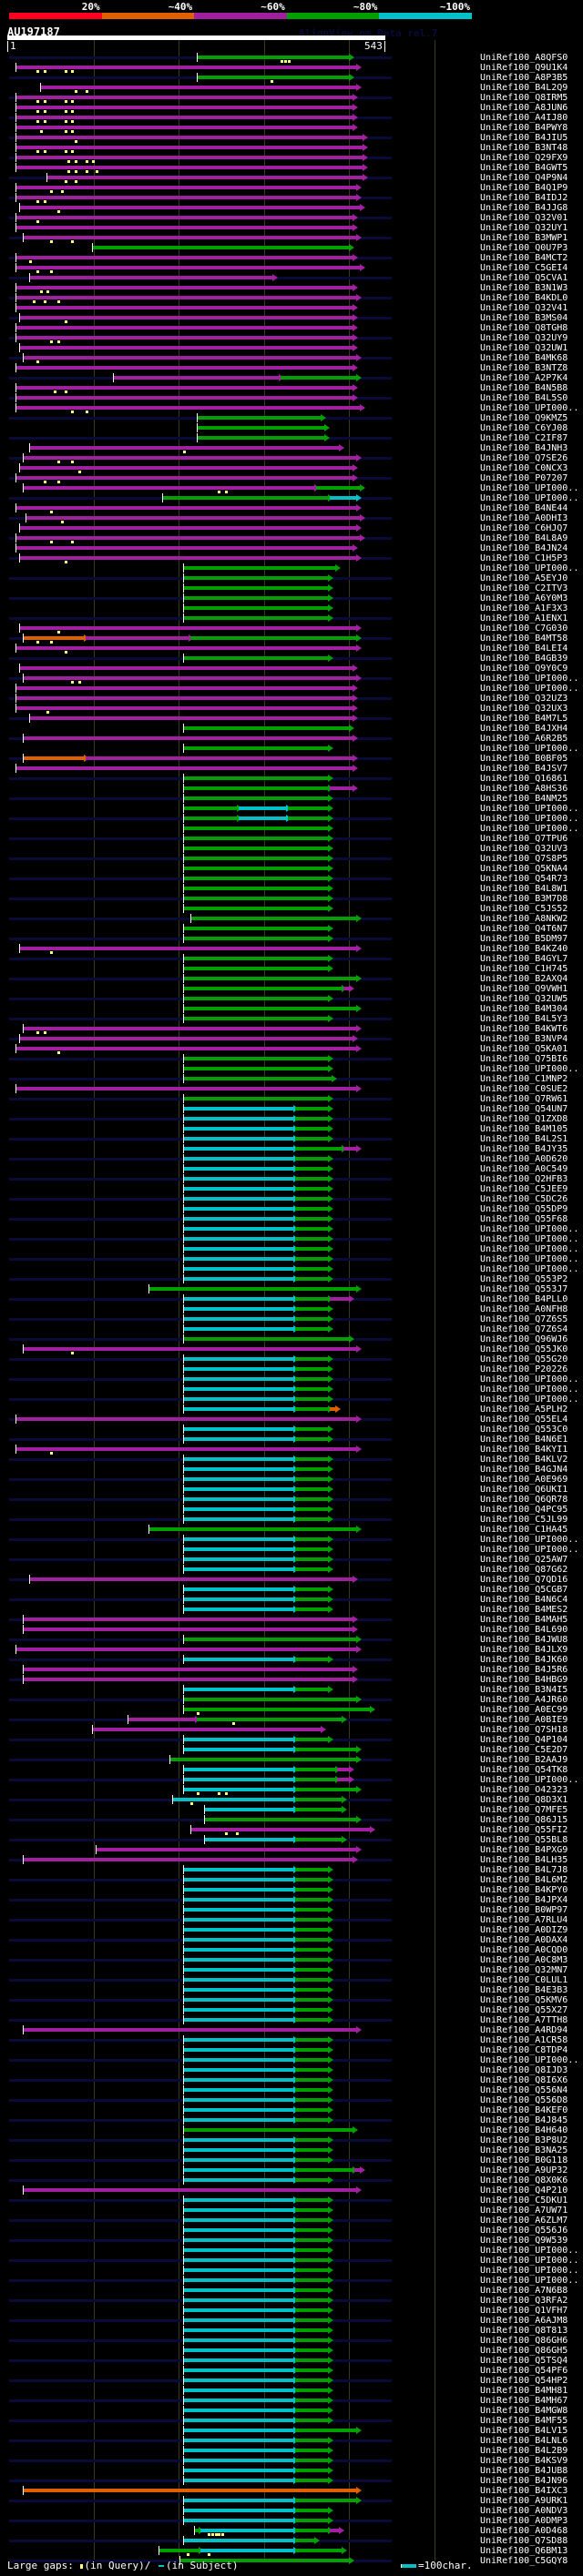  What do you see at coordinates (291, 1740) in the screenshot?
I see `hit-row: UniRef100_Q4P104` at bounding box center [291, 1740].